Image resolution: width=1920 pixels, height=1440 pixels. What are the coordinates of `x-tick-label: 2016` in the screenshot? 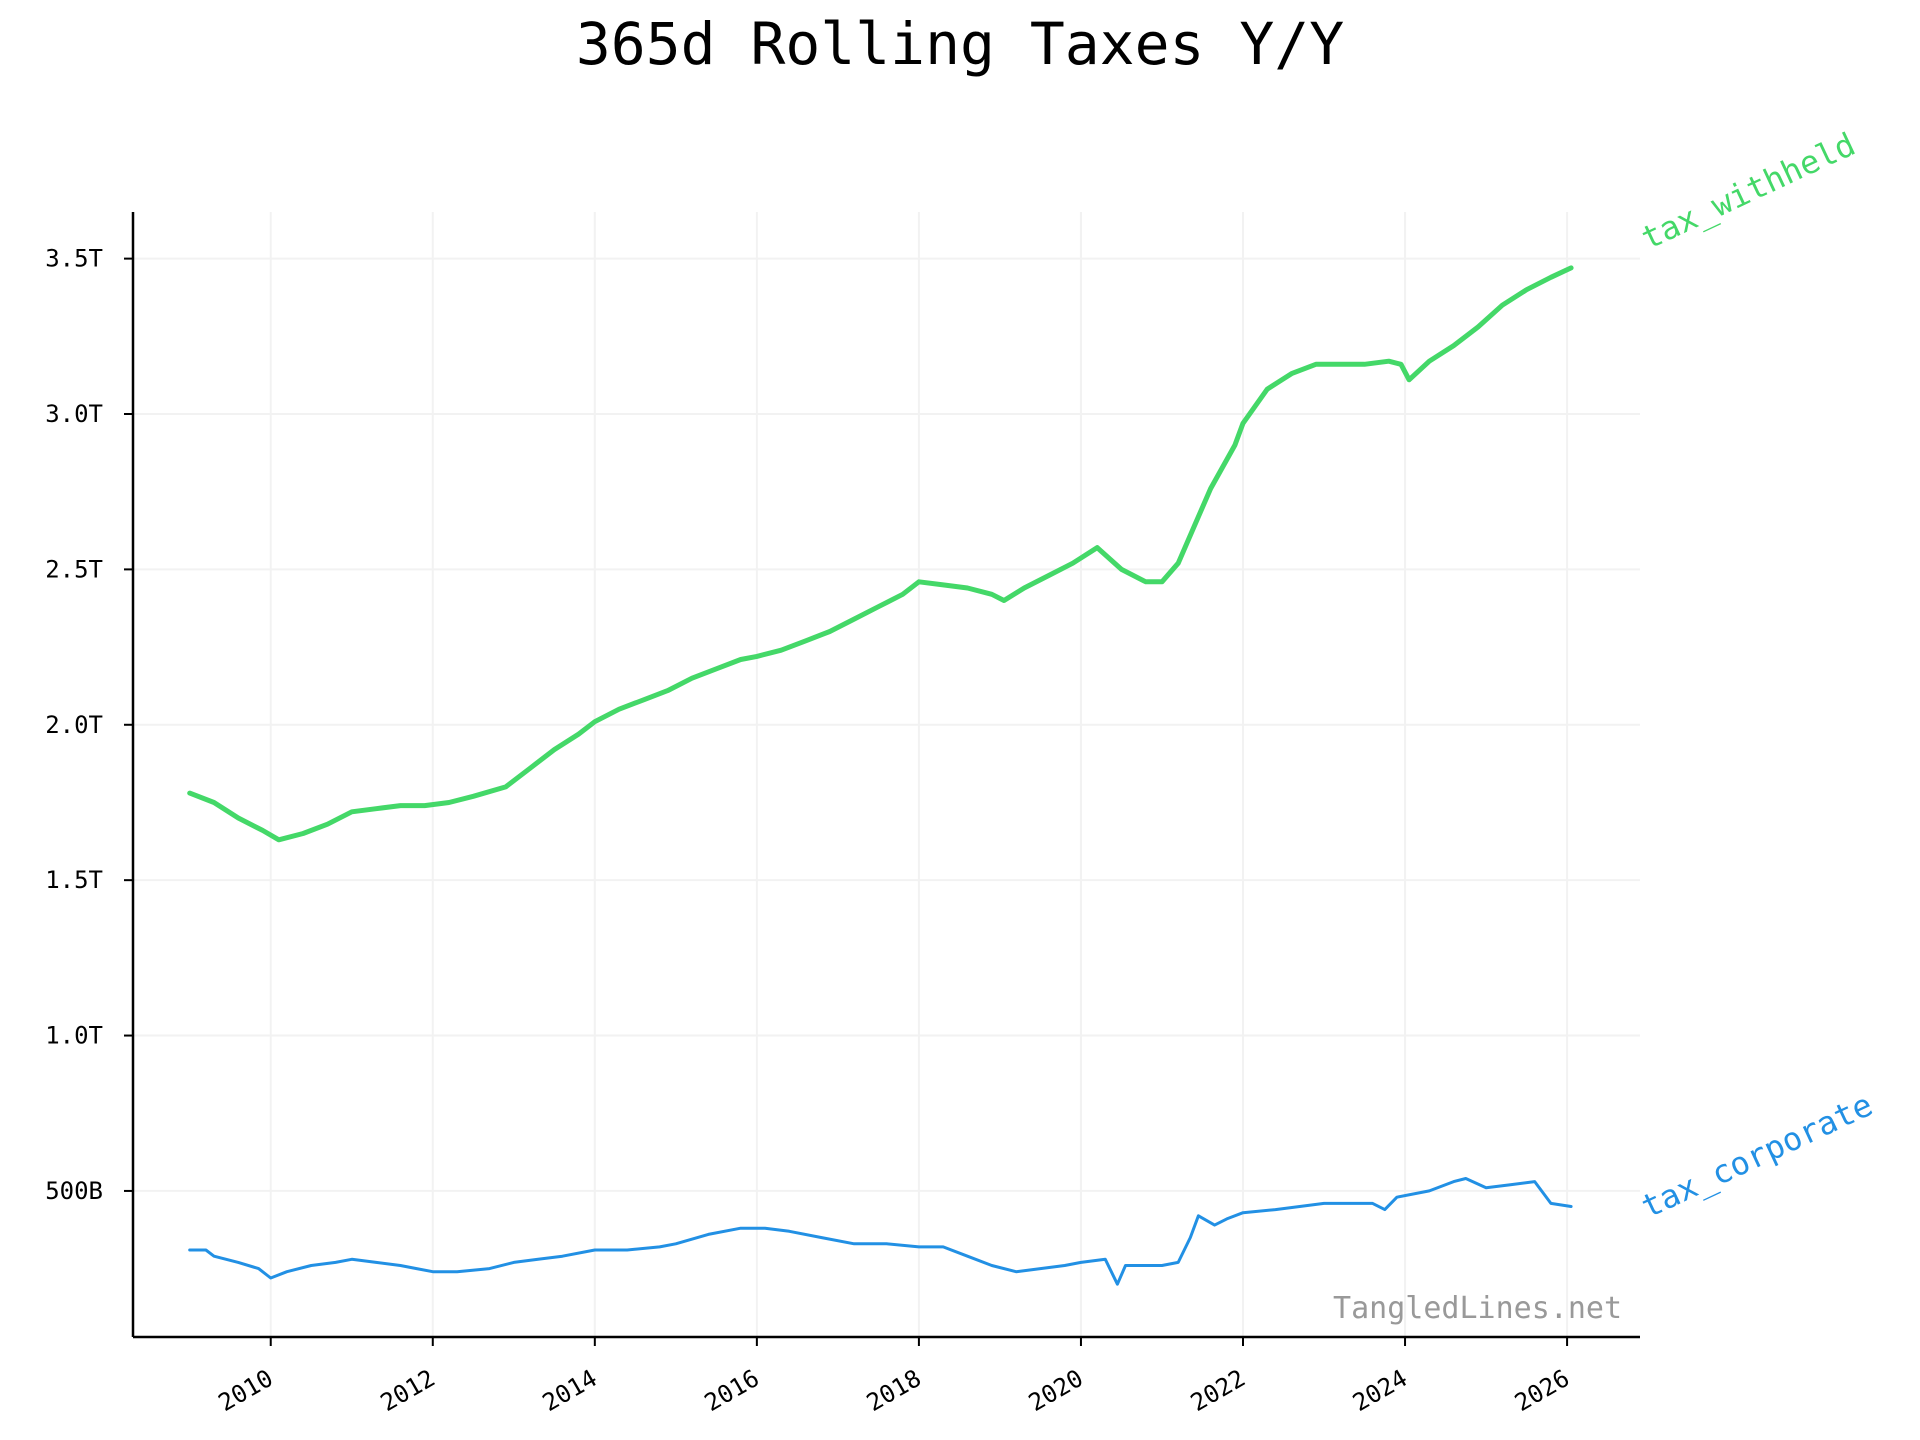 It's located at (732, 1390).